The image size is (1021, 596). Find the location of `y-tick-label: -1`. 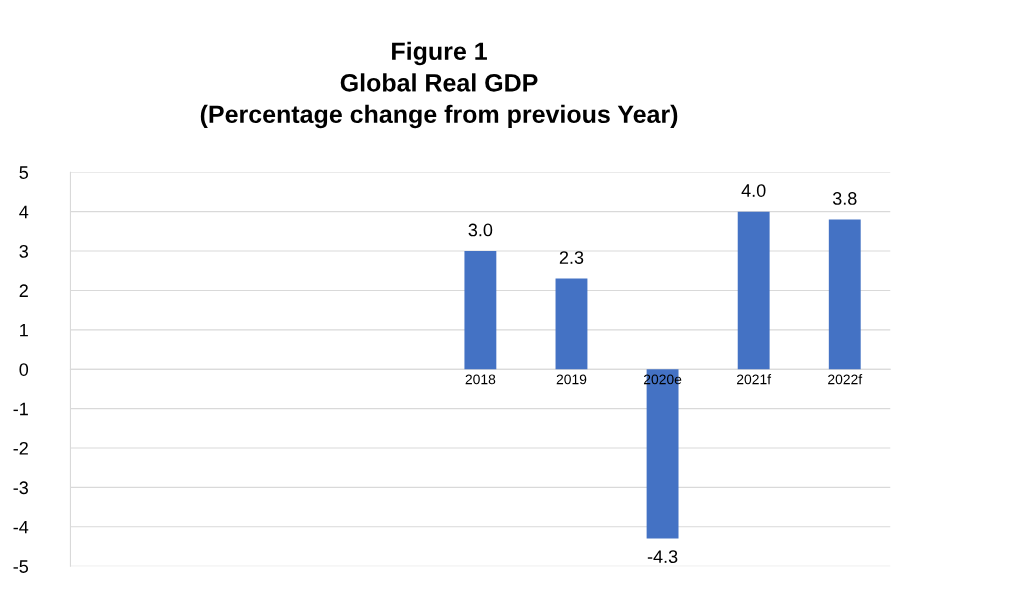

y-tick-label: -1 is located at coordinates (20, 409).